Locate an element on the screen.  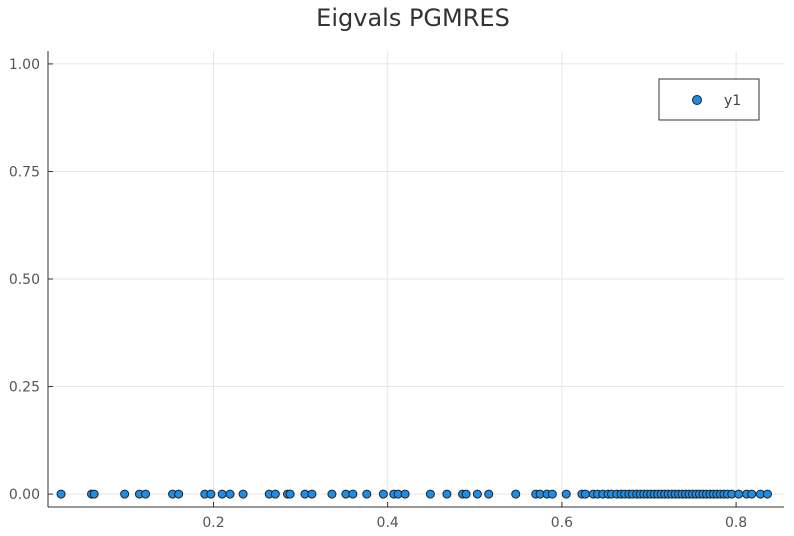
y-tick-label-0: 0.00 is located at coordinates (24, 495).